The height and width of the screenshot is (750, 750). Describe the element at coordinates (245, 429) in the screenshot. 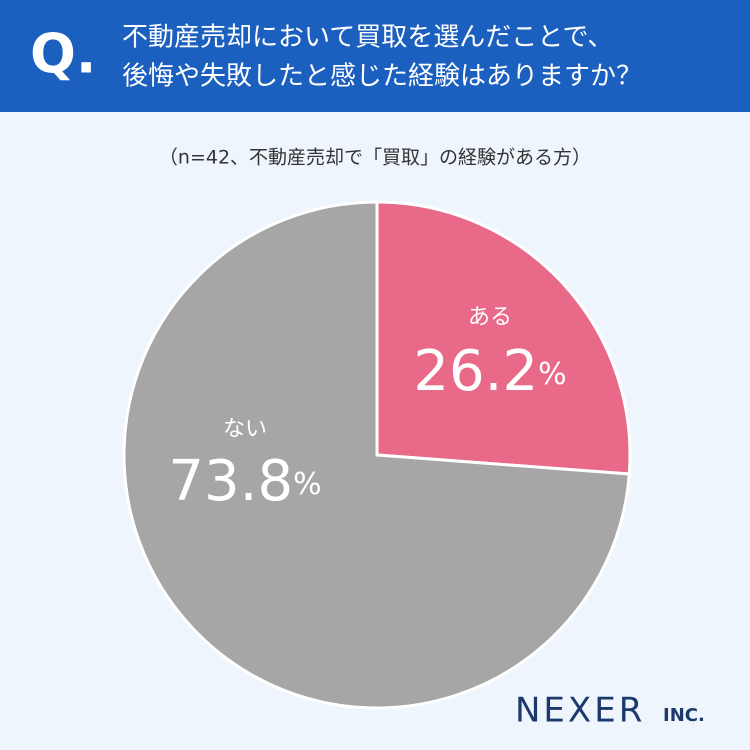

I see `slice-label: ない` at that location.